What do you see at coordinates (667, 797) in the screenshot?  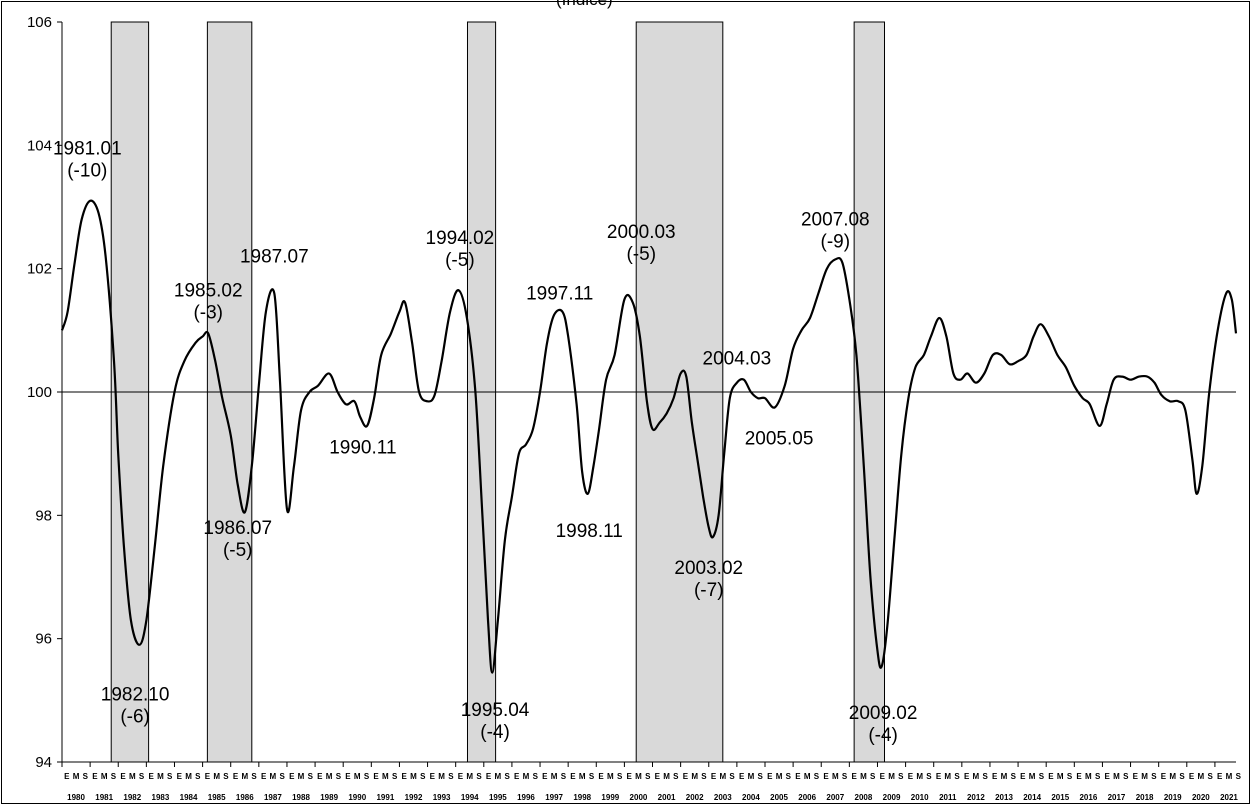 I see `x-year-label: 2001` at bounding box center [667, 797].